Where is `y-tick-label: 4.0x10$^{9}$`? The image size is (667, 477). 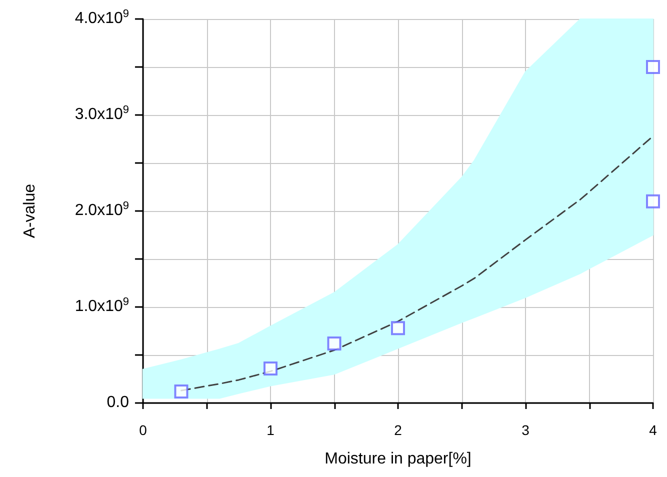
y-tick-label: 4.0x10$^{9}$ is located at coordinates (101, 17).